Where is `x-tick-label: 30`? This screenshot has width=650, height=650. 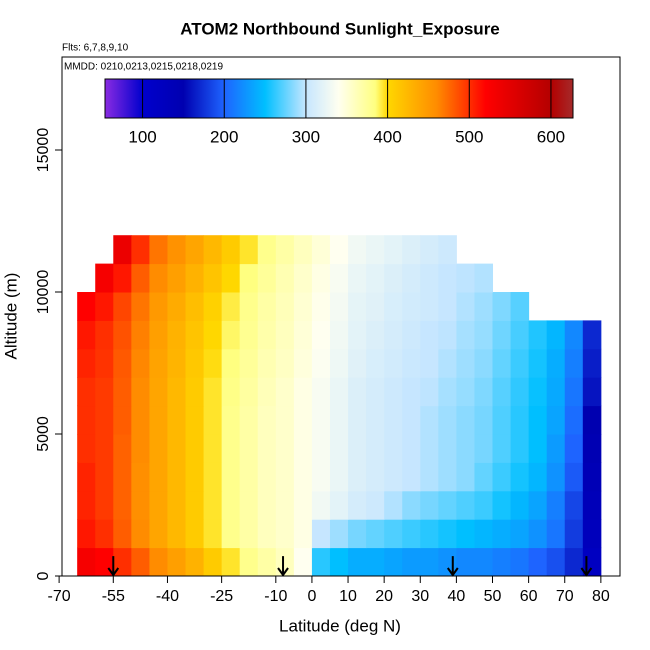 x-tick-label: 30 is located at coordinates (420, 596).